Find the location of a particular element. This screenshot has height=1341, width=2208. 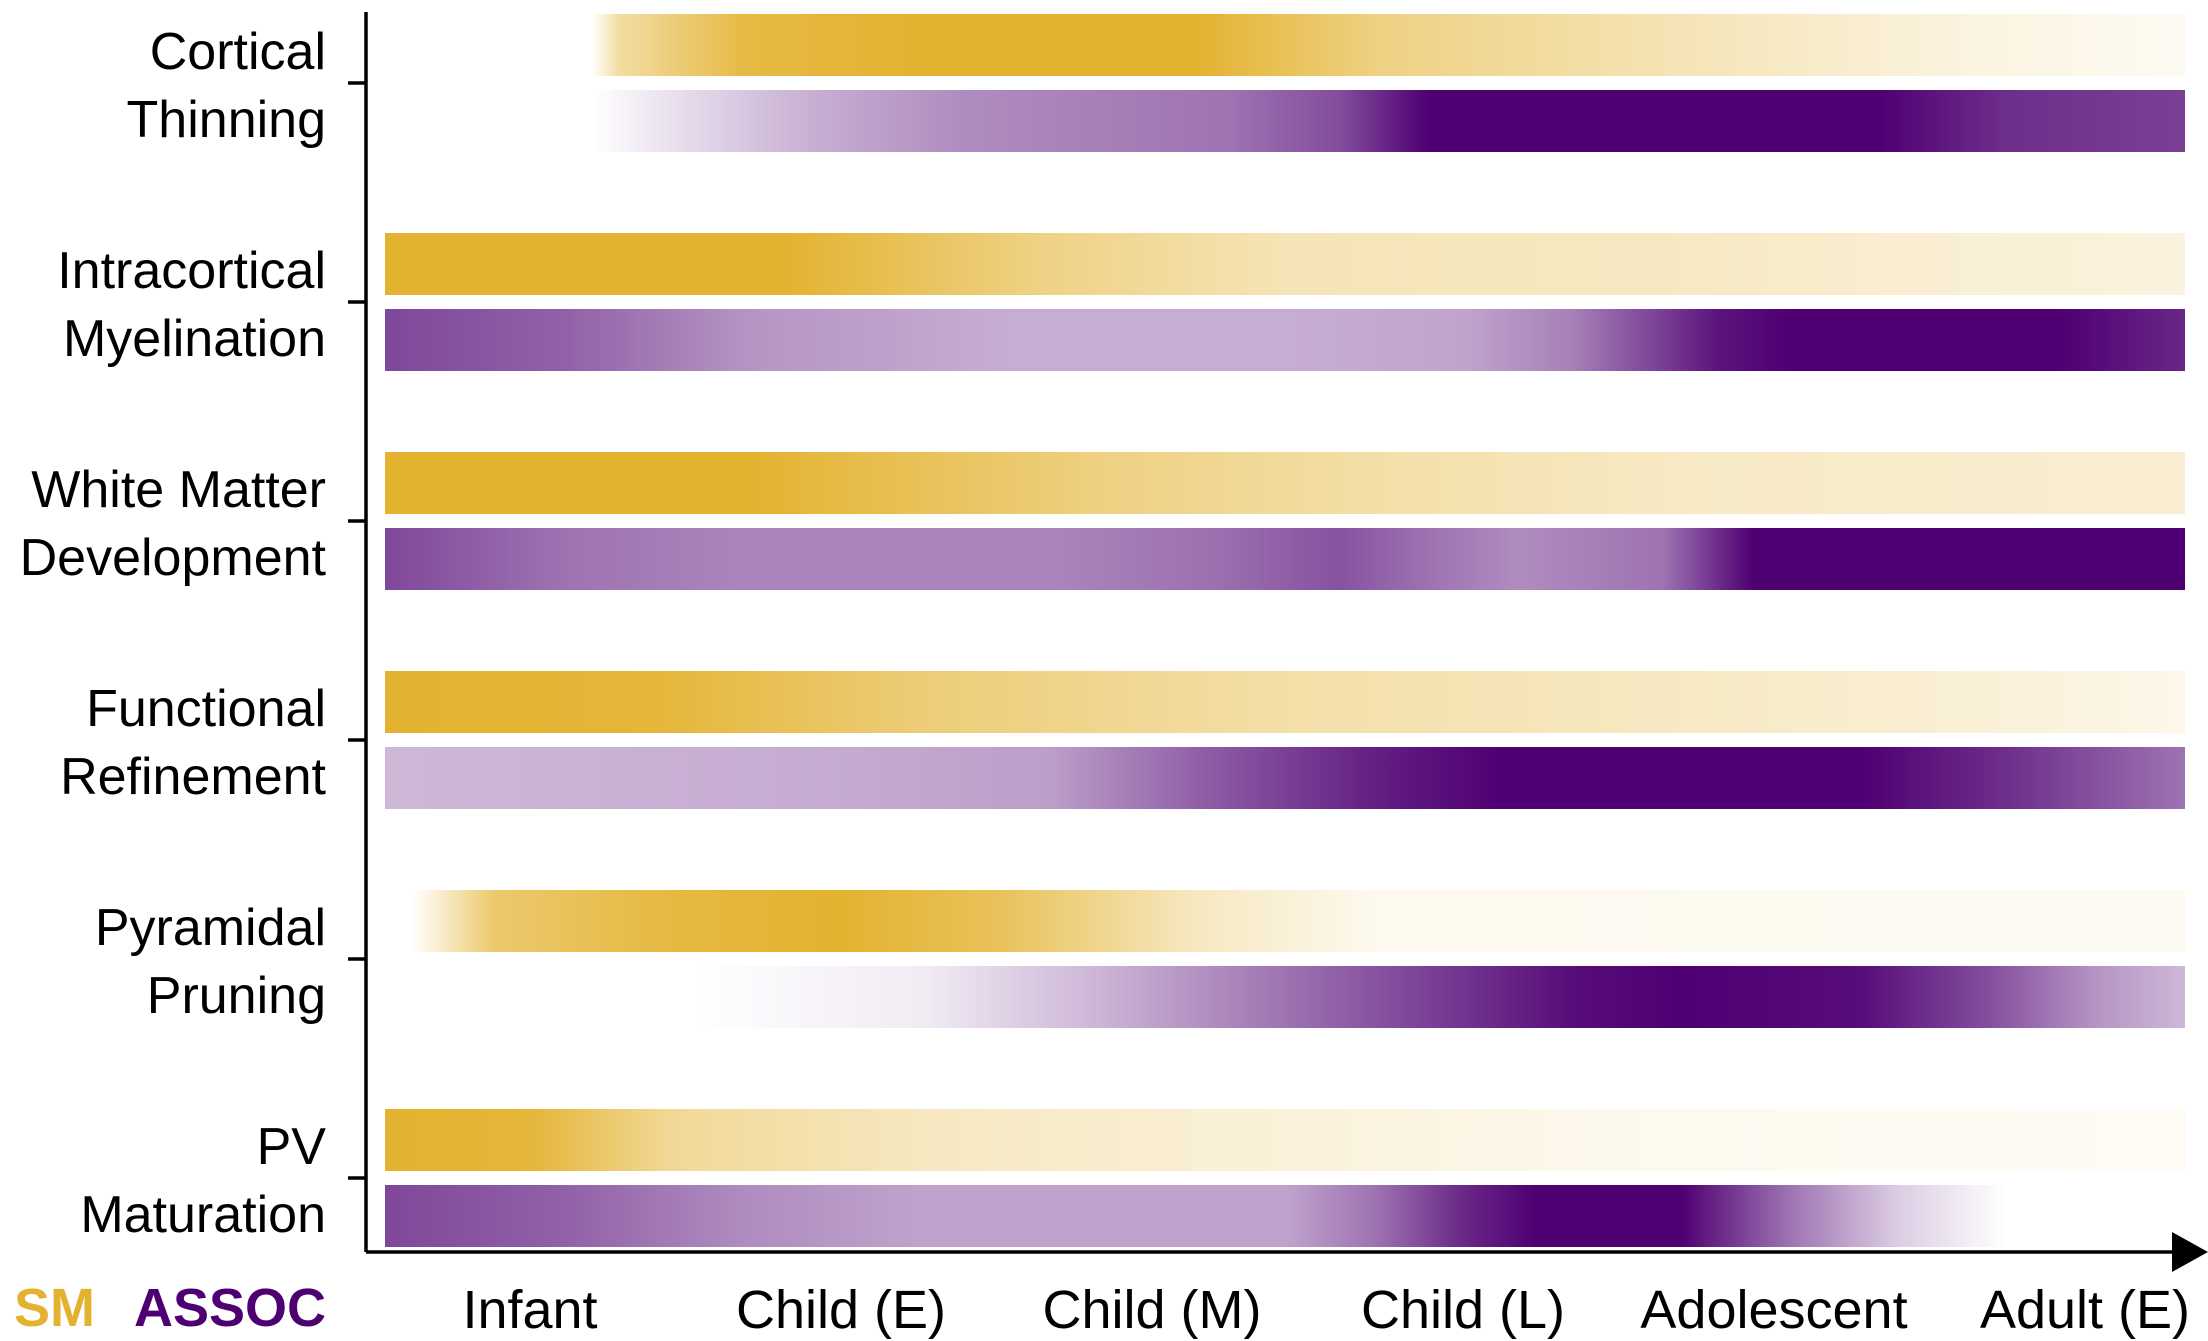

row-label: Intracortical Myelination is located at coordinates (191, 305).